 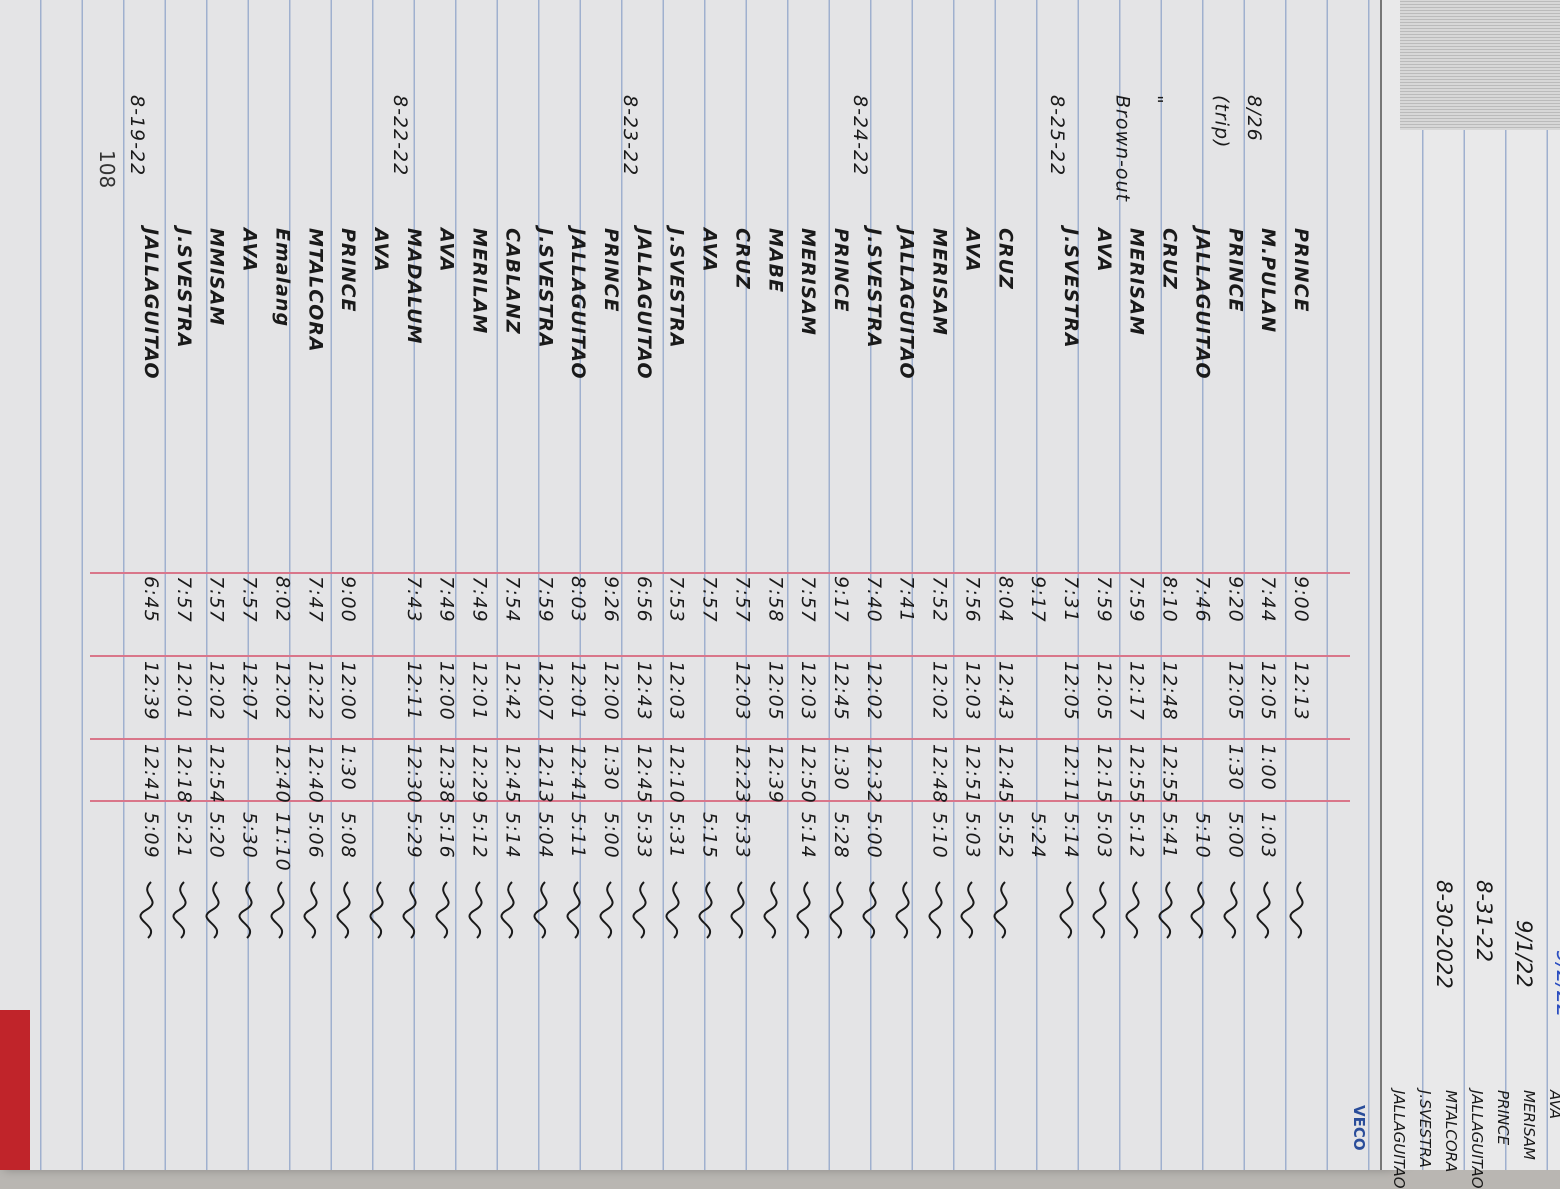 I want to click on time-entry: 6:56, so click(x=643, y=599).